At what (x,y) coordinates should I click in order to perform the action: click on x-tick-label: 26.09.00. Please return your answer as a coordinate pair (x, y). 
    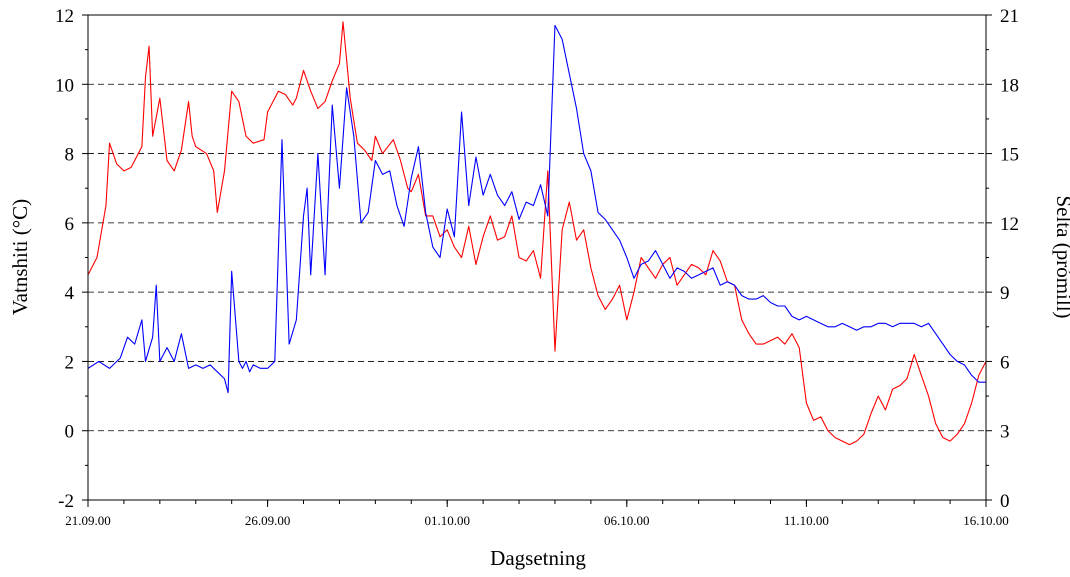
    Looking at the image, I should click on (268, 520).